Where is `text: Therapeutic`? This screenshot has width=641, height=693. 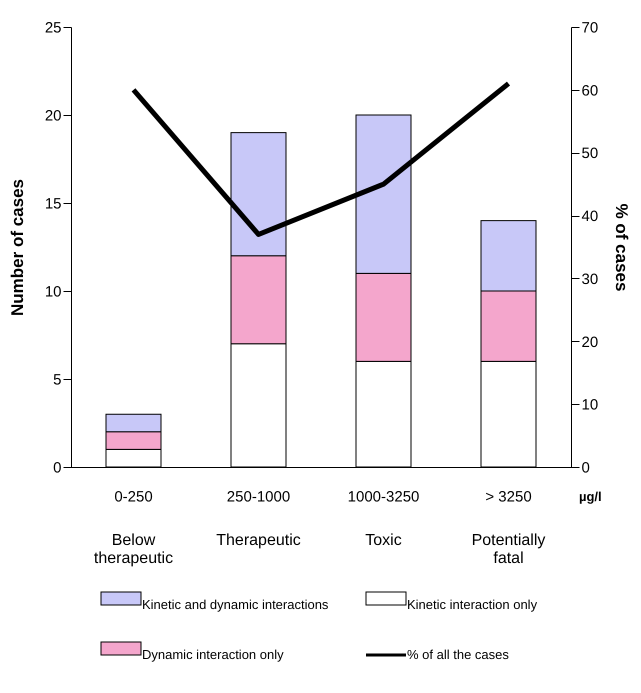
text: Therapeutic is located at coordinates (258, 540).